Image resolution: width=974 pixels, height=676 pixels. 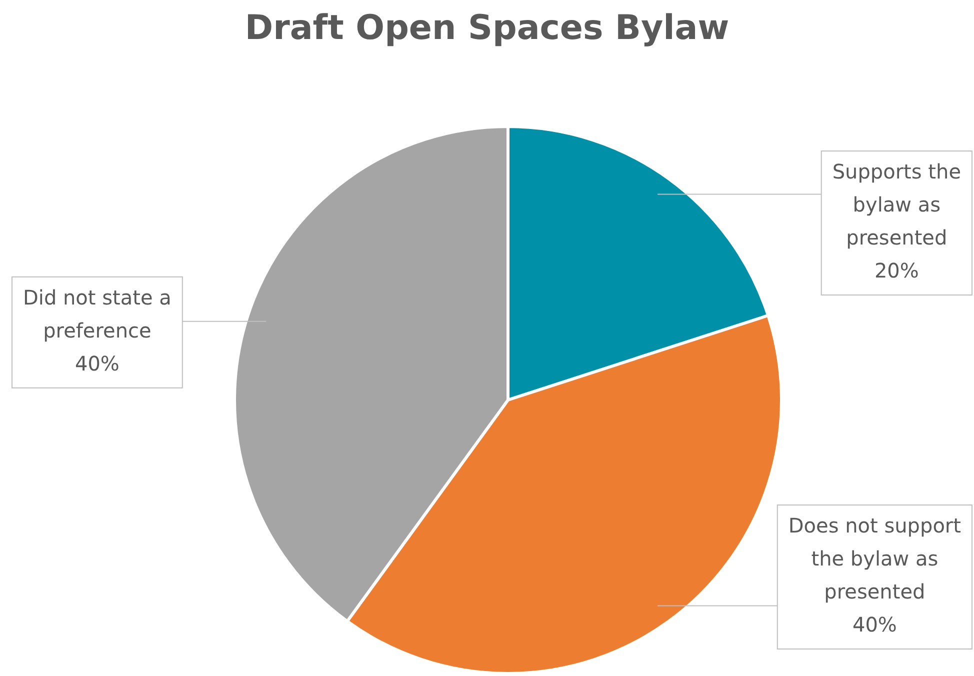 What do you see at coordinates (487, 28) in the screenshot?
I see `chart-title: Draft Open Spaces Bylaw` at bounding box center [487, 28].